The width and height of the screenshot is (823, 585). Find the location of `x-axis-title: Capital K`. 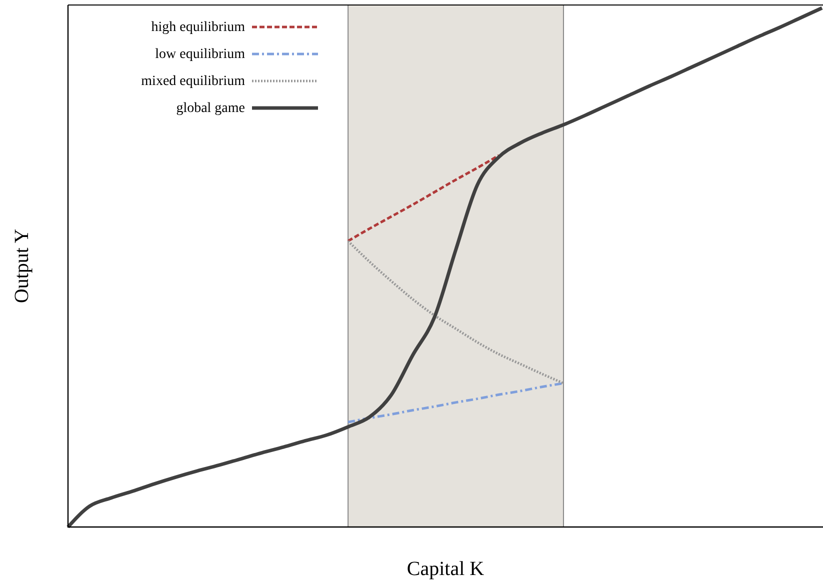

x-axis-title: Capital K is located at coordinates (445, 569).